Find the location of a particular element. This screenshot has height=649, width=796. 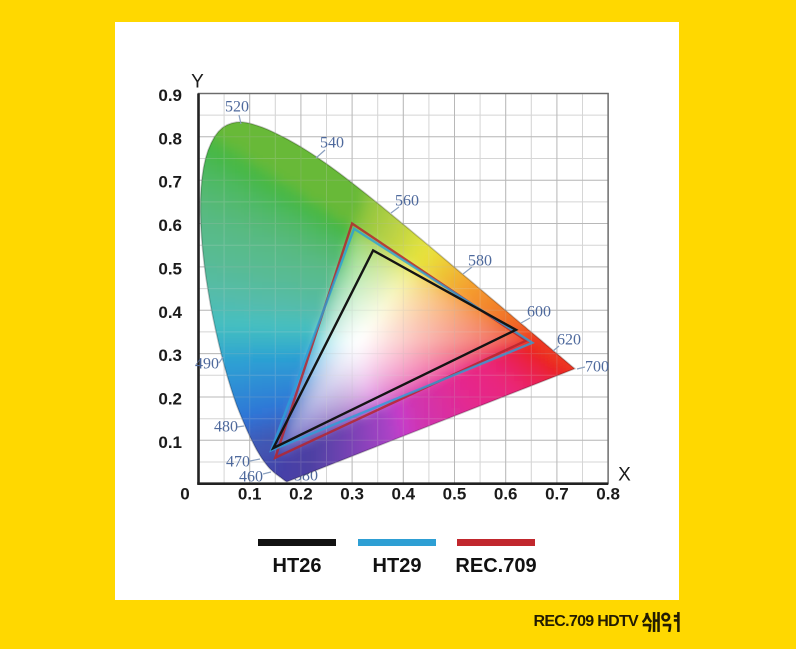

svg-text: 460 is located at coordinates (251, 477).